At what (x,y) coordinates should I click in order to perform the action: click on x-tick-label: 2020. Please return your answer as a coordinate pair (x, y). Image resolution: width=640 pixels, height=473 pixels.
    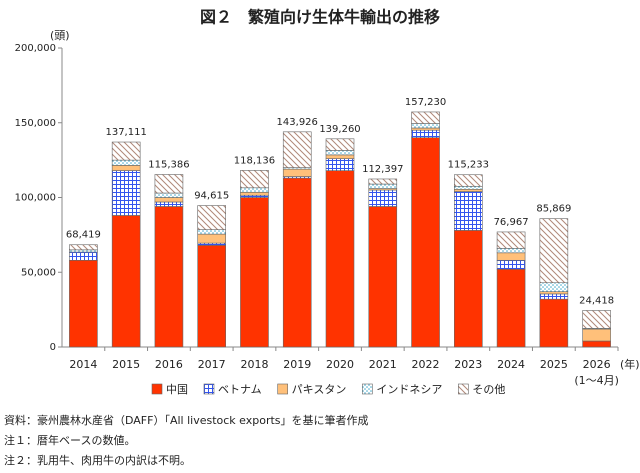
    Looking at the image, I should click on (340, 364).